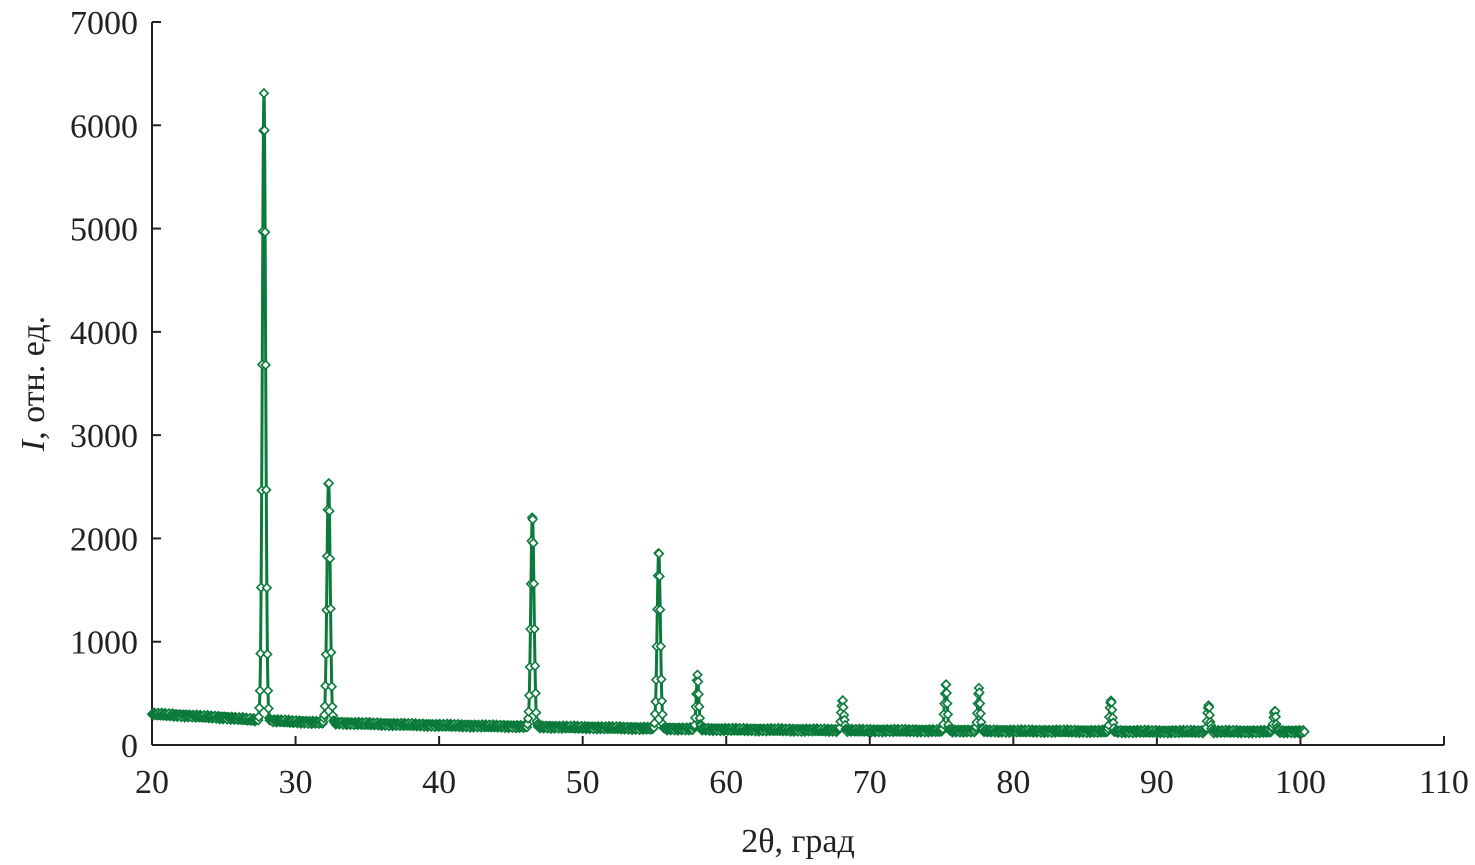 This screenshot has height=865, width=1475. What do you see at coordinates (115, 385) in the screenshot?
I see `y-ticks: 0 1000 2000 3000 4000 5000 6000 7000` at bounding box center [115, 385].